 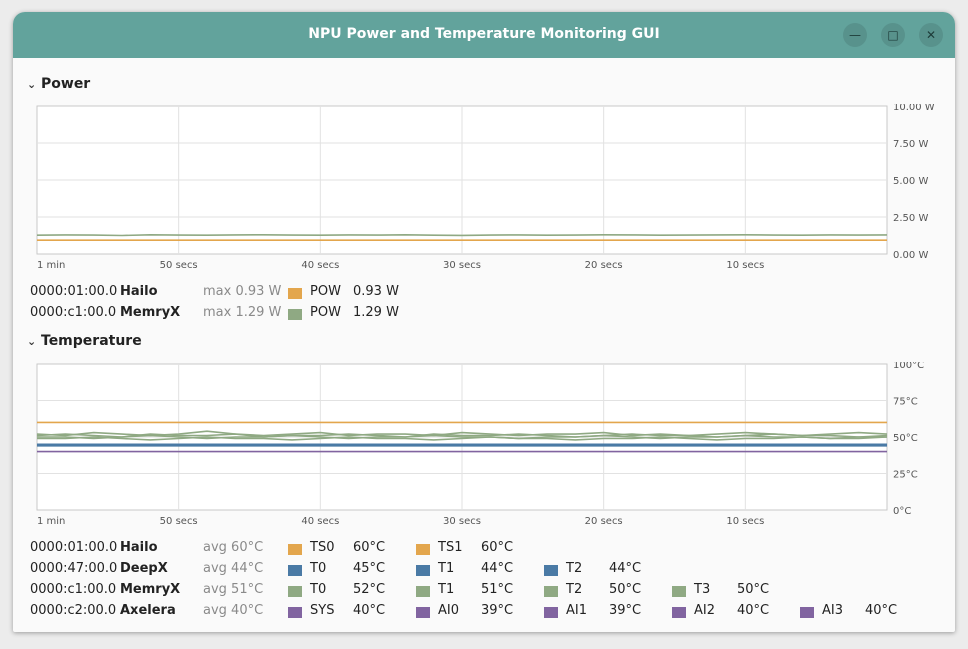 What do you see at coordinates (74, 568) in the screenshot?
I see `device-id: 0000:47:00.0` at bounding box center [74, 568].